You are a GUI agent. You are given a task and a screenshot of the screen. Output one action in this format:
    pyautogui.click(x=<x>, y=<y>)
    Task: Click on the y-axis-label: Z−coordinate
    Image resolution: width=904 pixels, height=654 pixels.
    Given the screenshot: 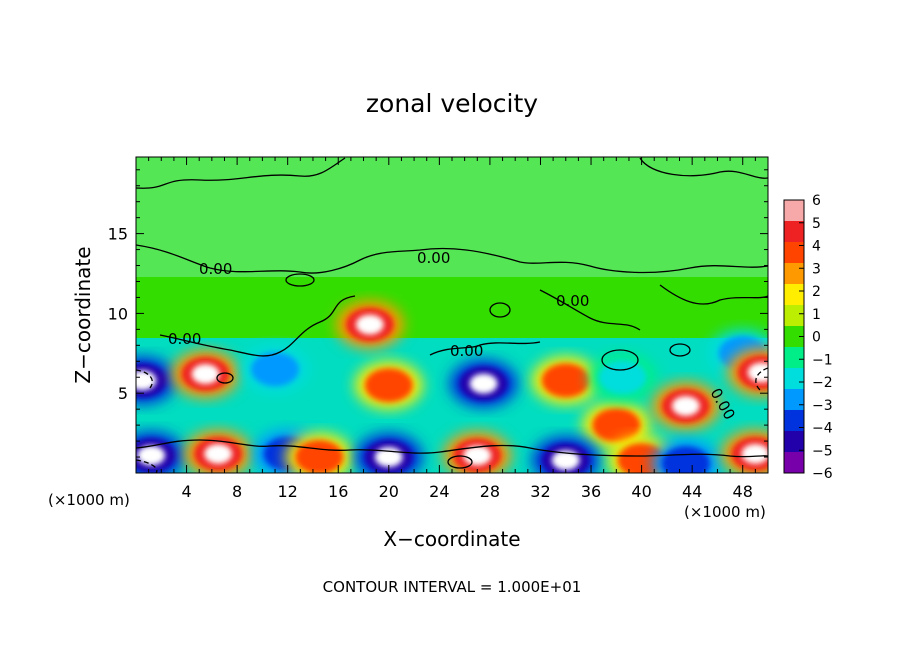 What is the action you would take?
    pyautogui.click(x=83, y=314)
    